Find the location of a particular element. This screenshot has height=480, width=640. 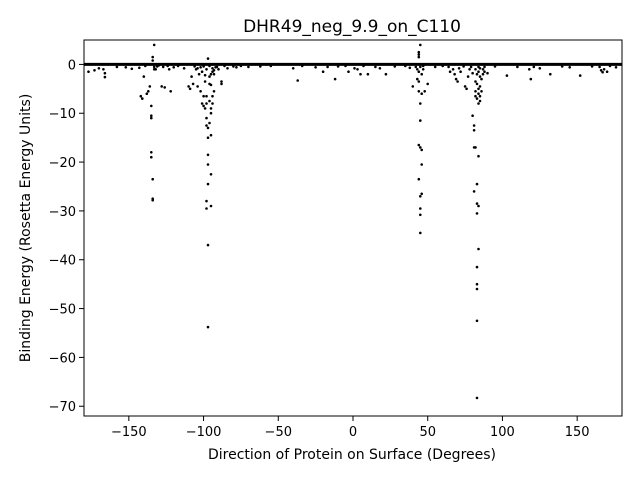

y-tick-label: −60 is located at coordinates (62, 358).